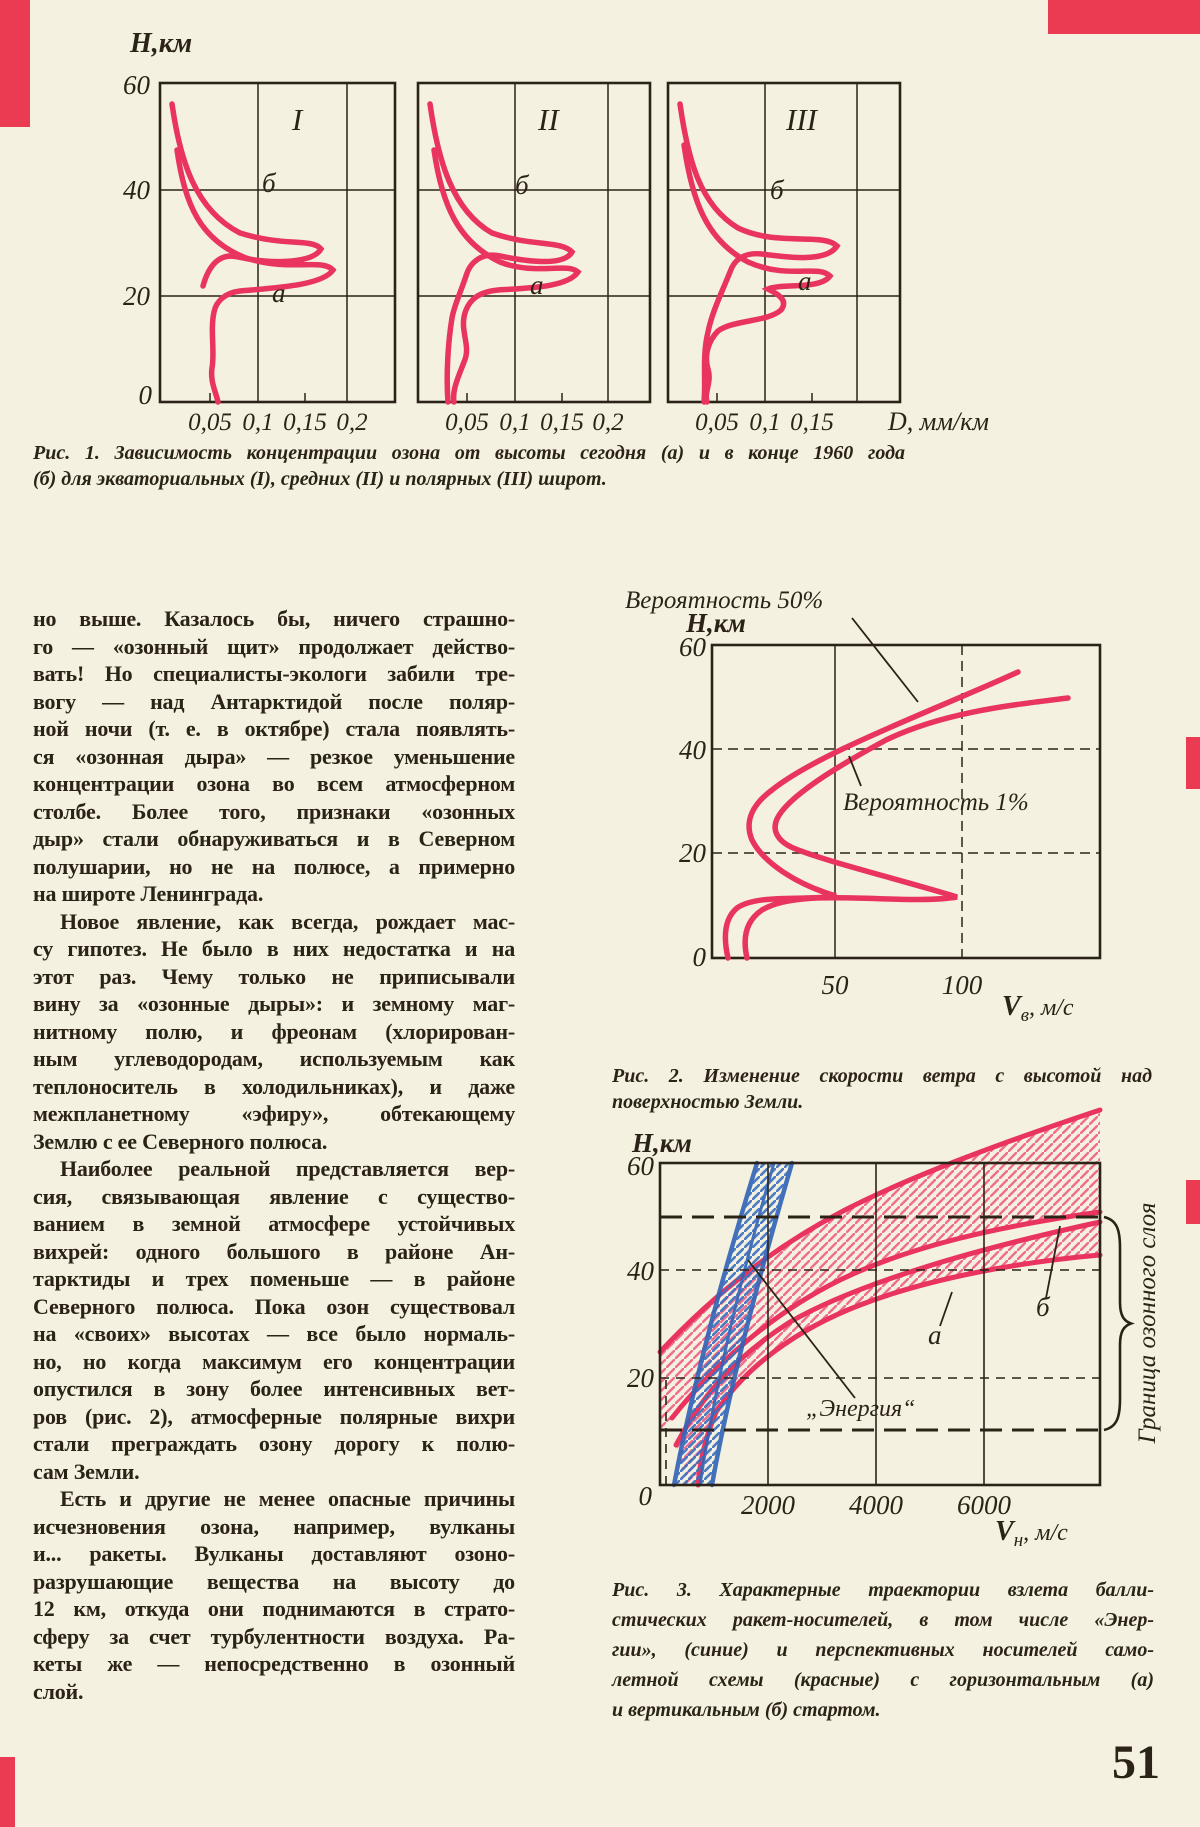  Describe the element at coordinates (708, 1102) in the screenshot. I see `caption-line: поверхностью Земли.` at that location.